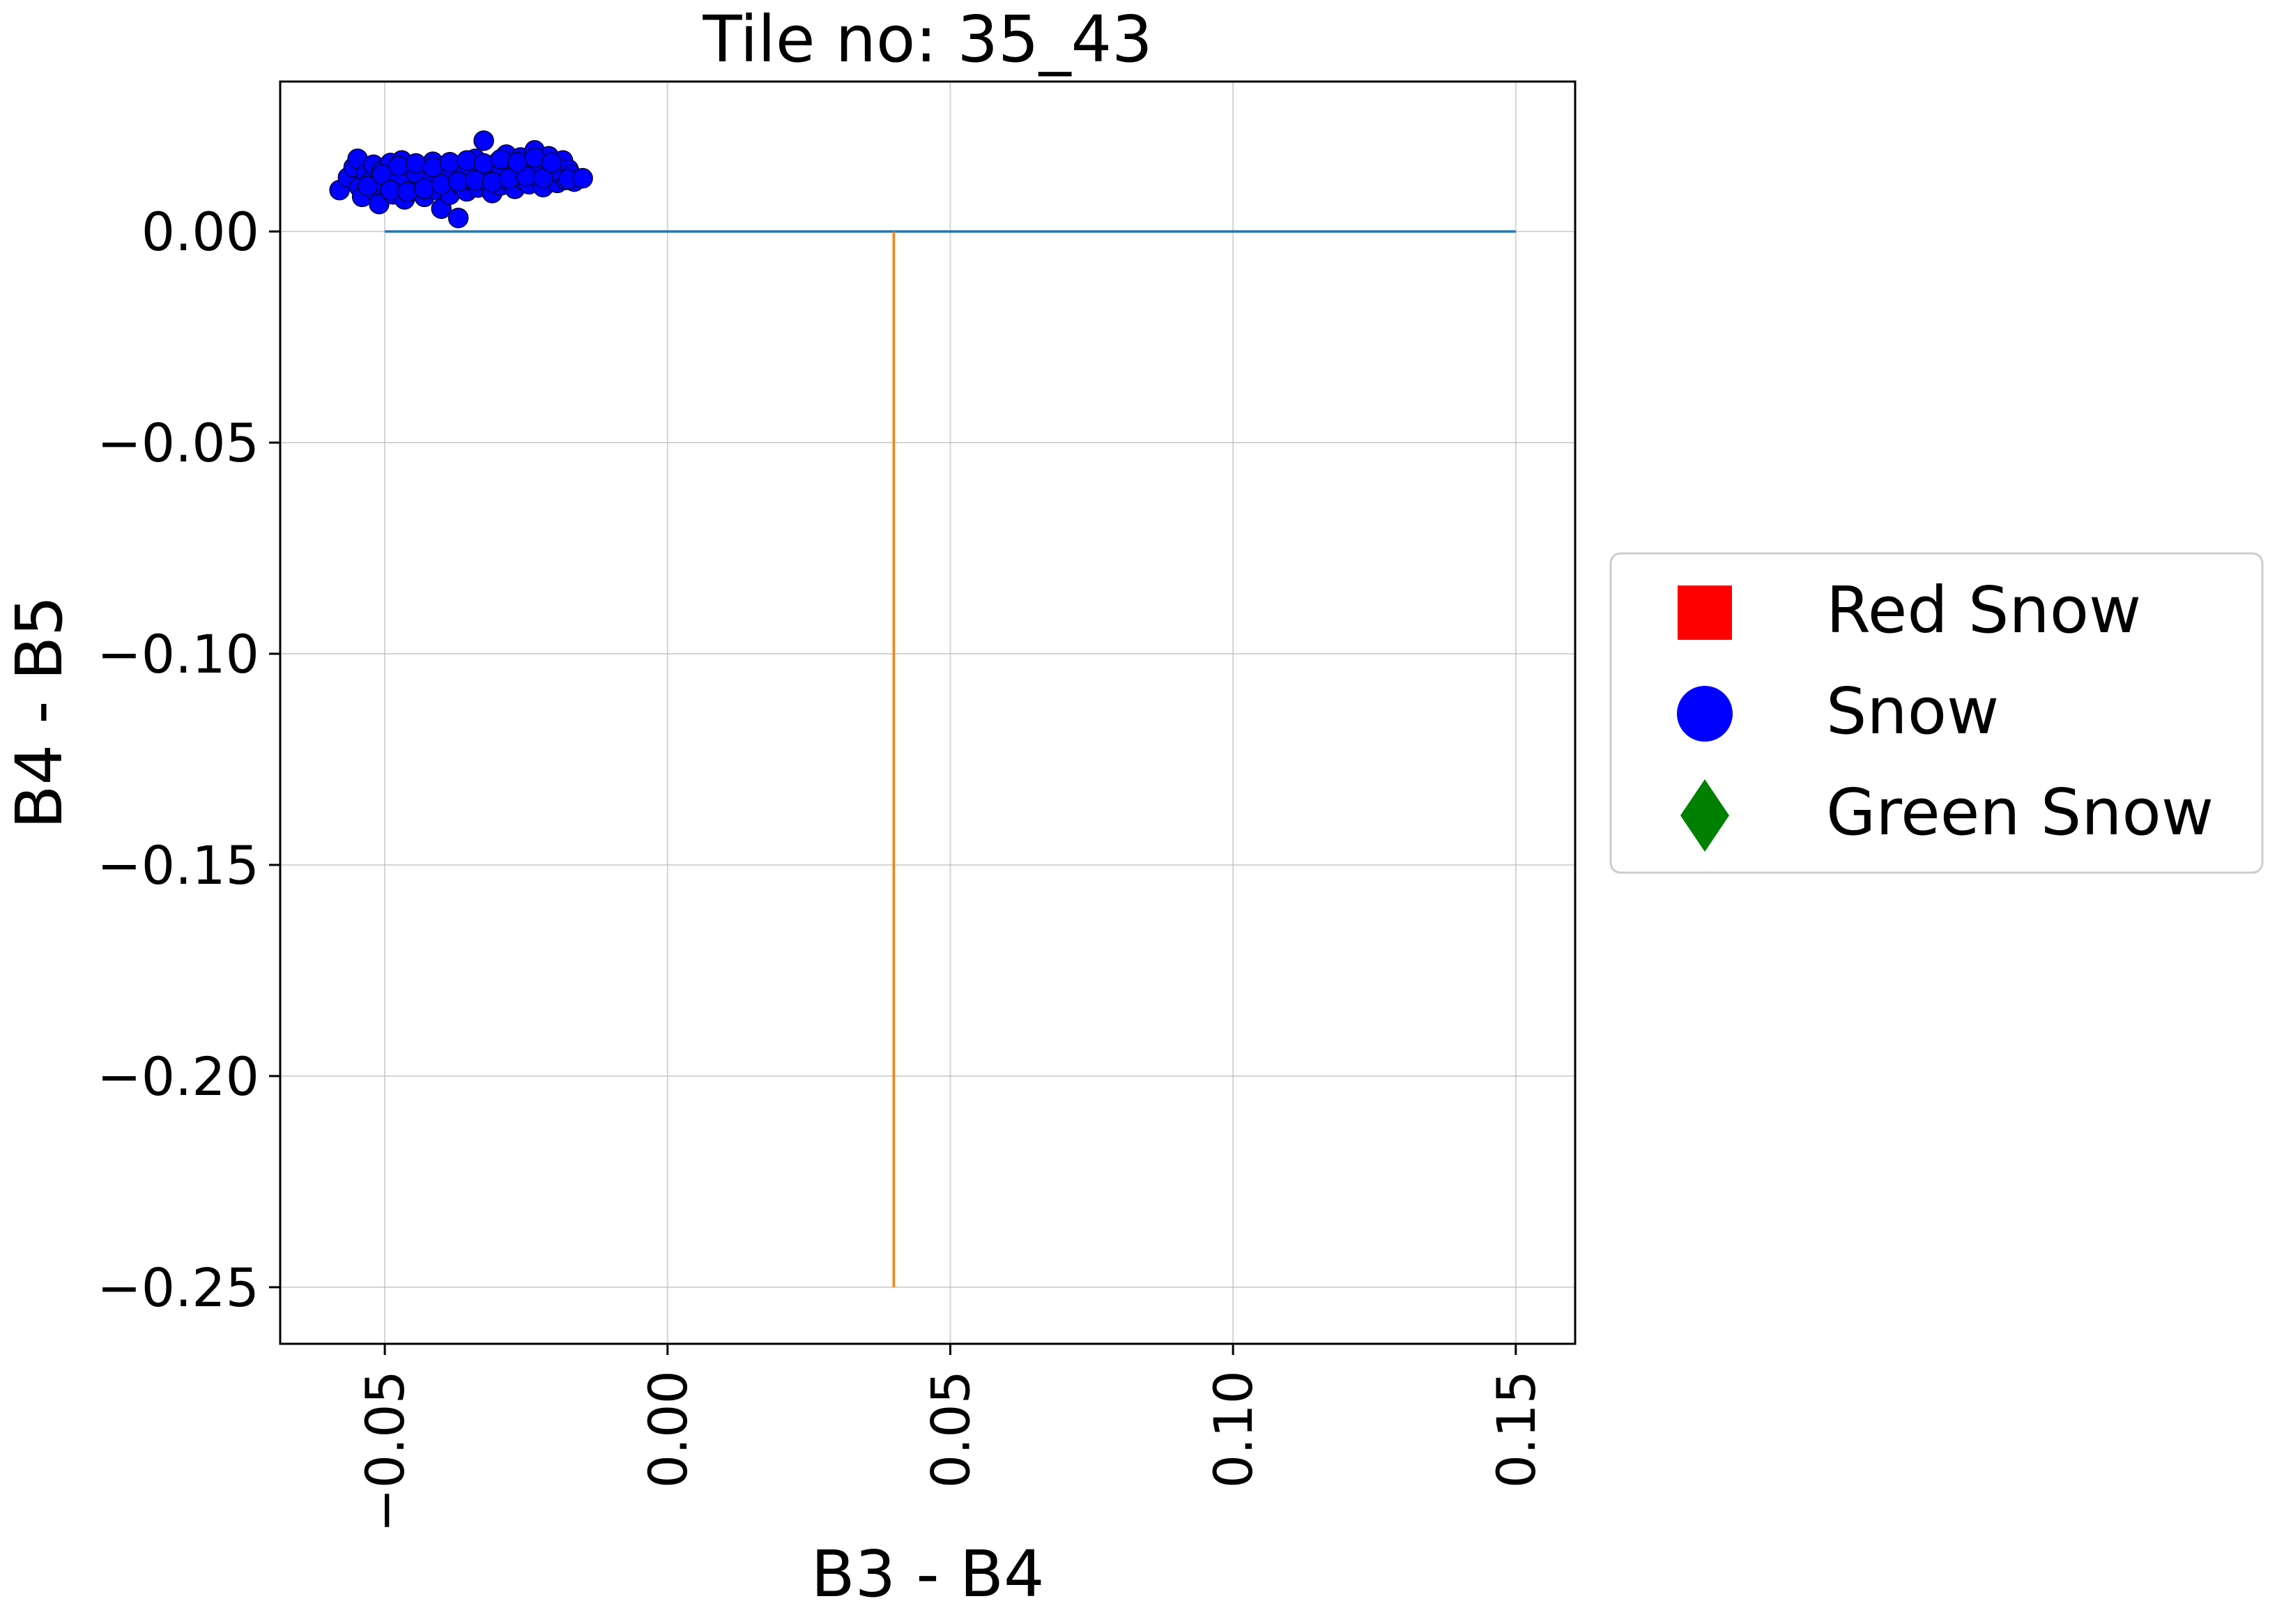 The image size is (2277, 1624). I want to click on legend-label-red-snow: Red Snow, so click(1983, 610).